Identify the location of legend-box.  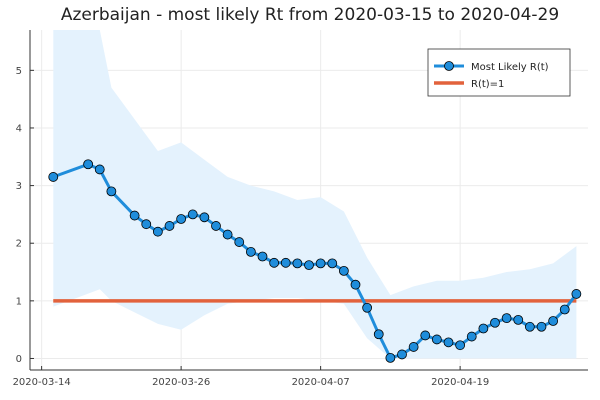
(499, 72).